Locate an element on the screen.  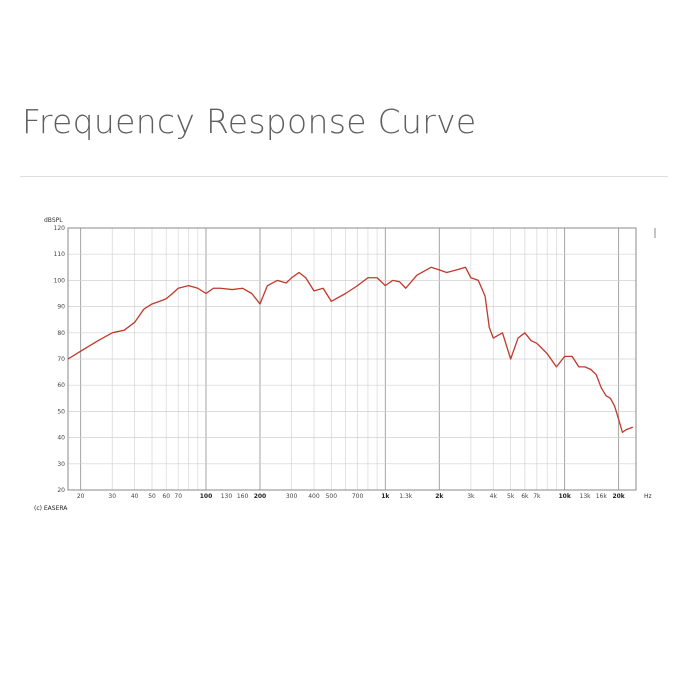
x-tick-label: 60 is located at coordinates (166, 496).